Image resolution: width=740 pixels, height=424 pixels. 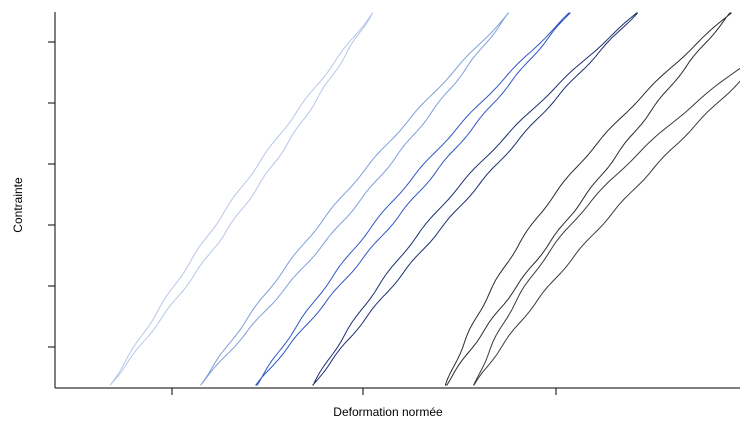 I want to click on y-axis-label: Contrainte, so click(x=18, y=205).